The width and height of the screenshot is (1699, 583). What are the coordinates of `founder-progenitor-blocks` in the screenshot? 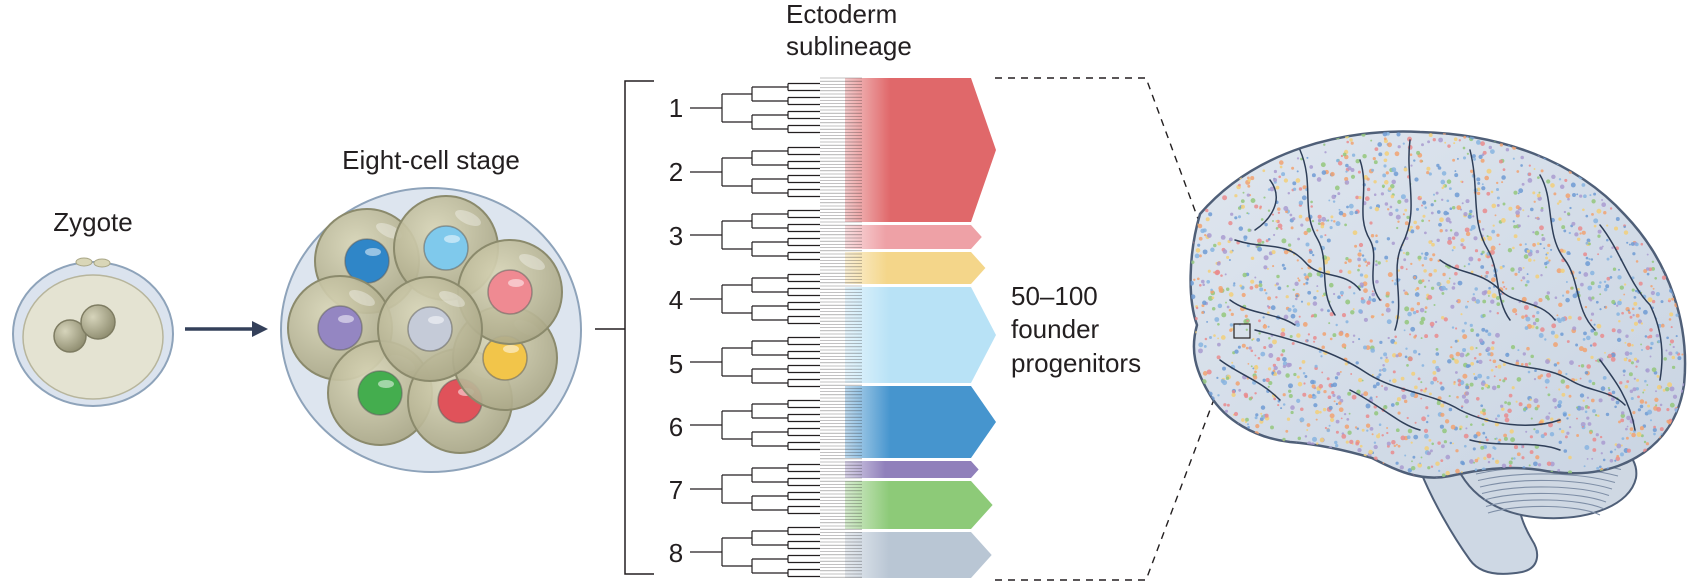 It's located at (920, 328).